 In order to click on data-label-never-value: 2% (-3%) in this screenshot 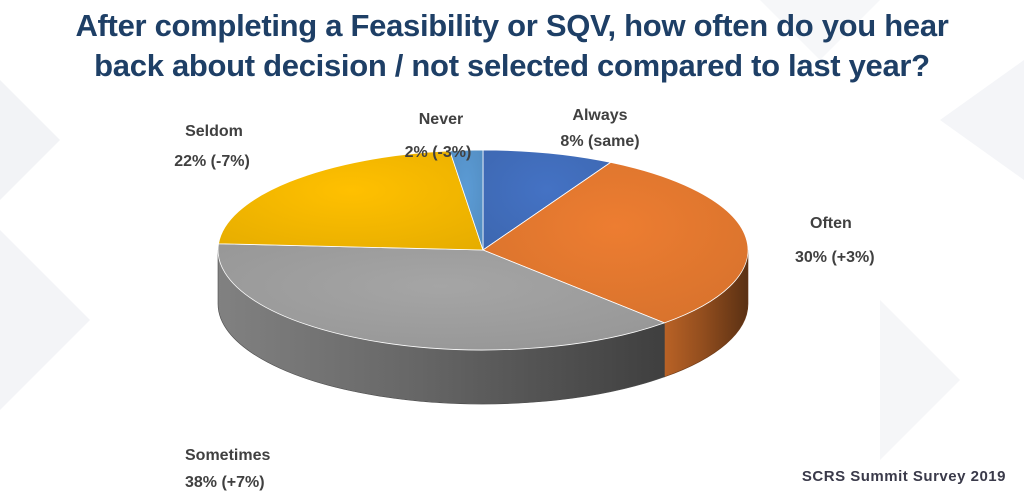, I will do `click(438, 152)`.